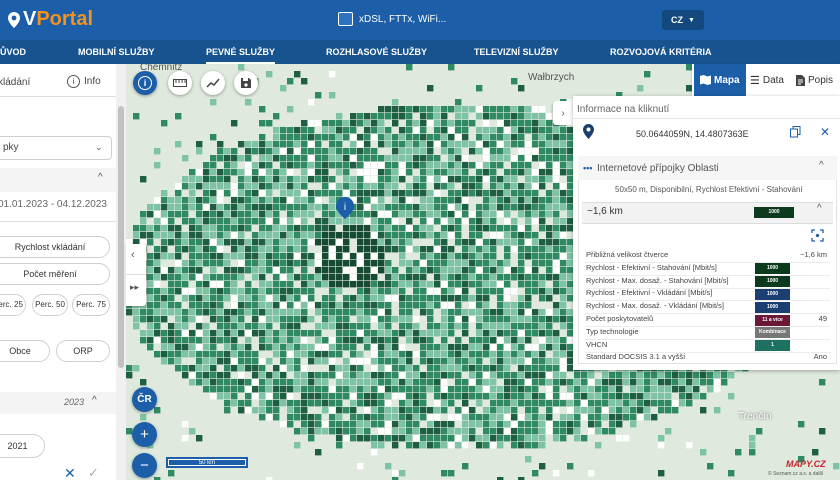 This screenshot has width=840, height=480. What do you see at coordinates (93, 472) in the screenshot?
I see `check-icon: ✓` at bounding box center [93, 472].